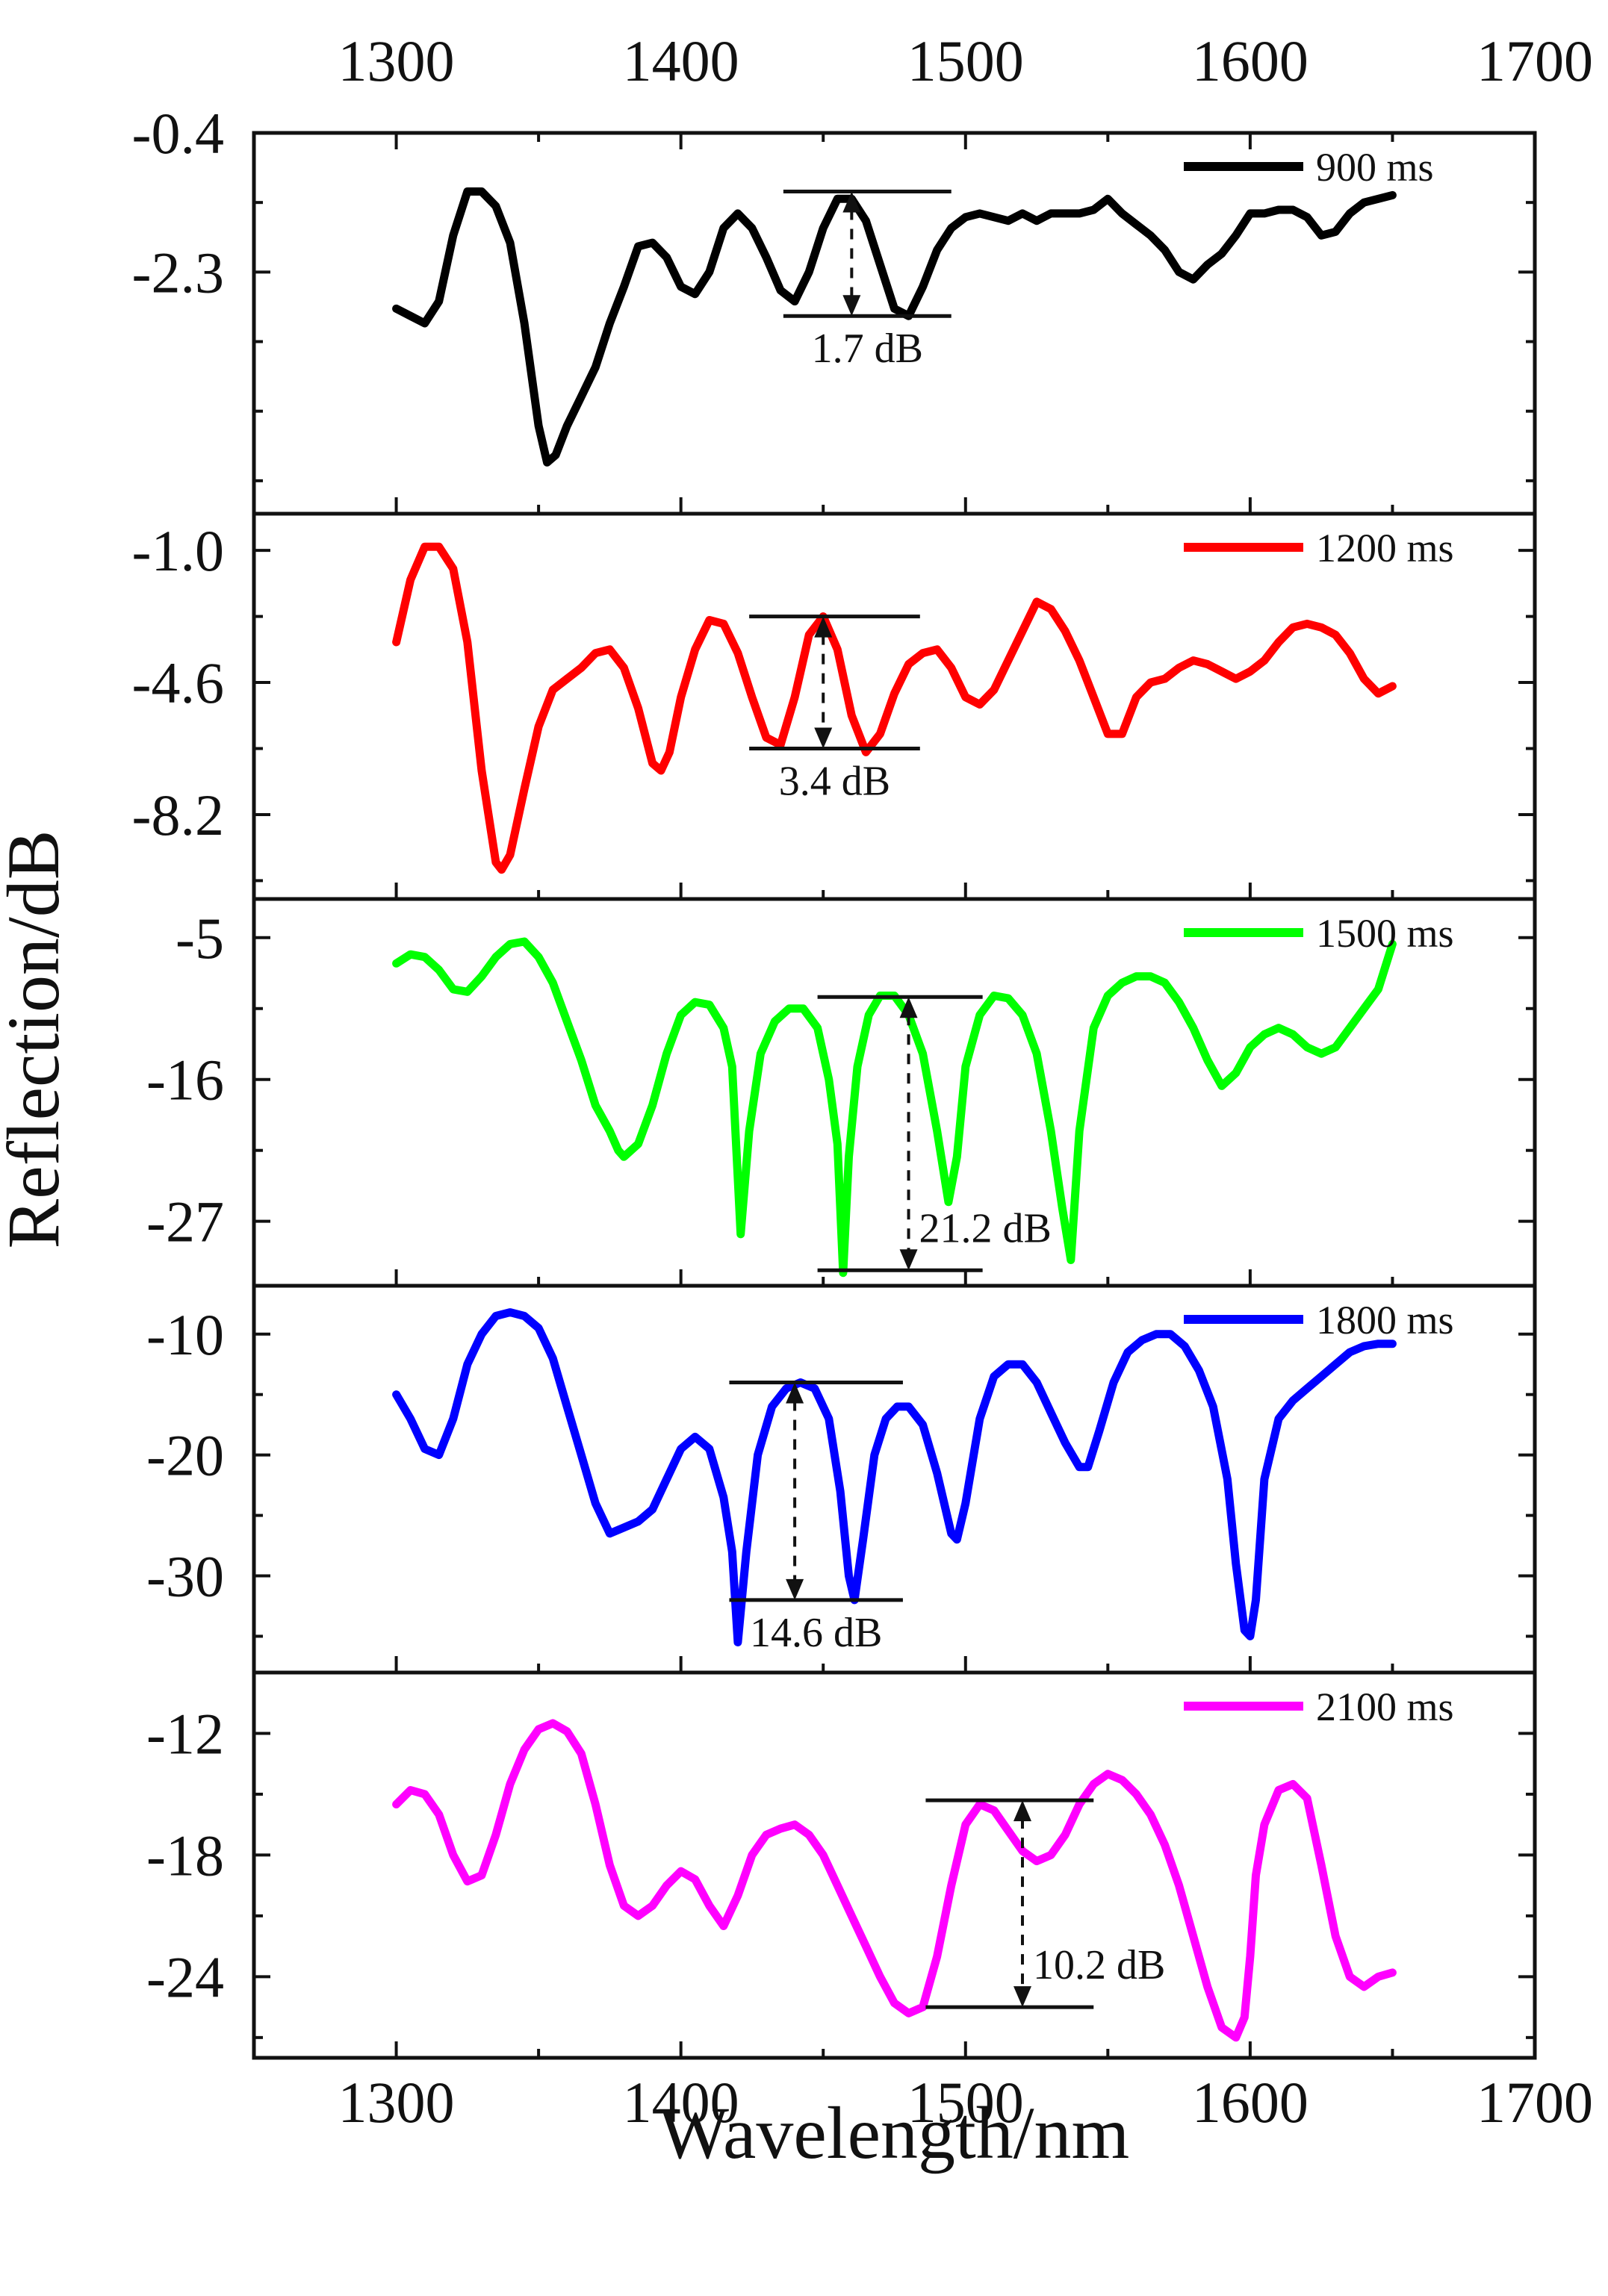 The image size is (1608, 2296). I want to click on x-tick-label-top: 1600, so click(1250, 60).